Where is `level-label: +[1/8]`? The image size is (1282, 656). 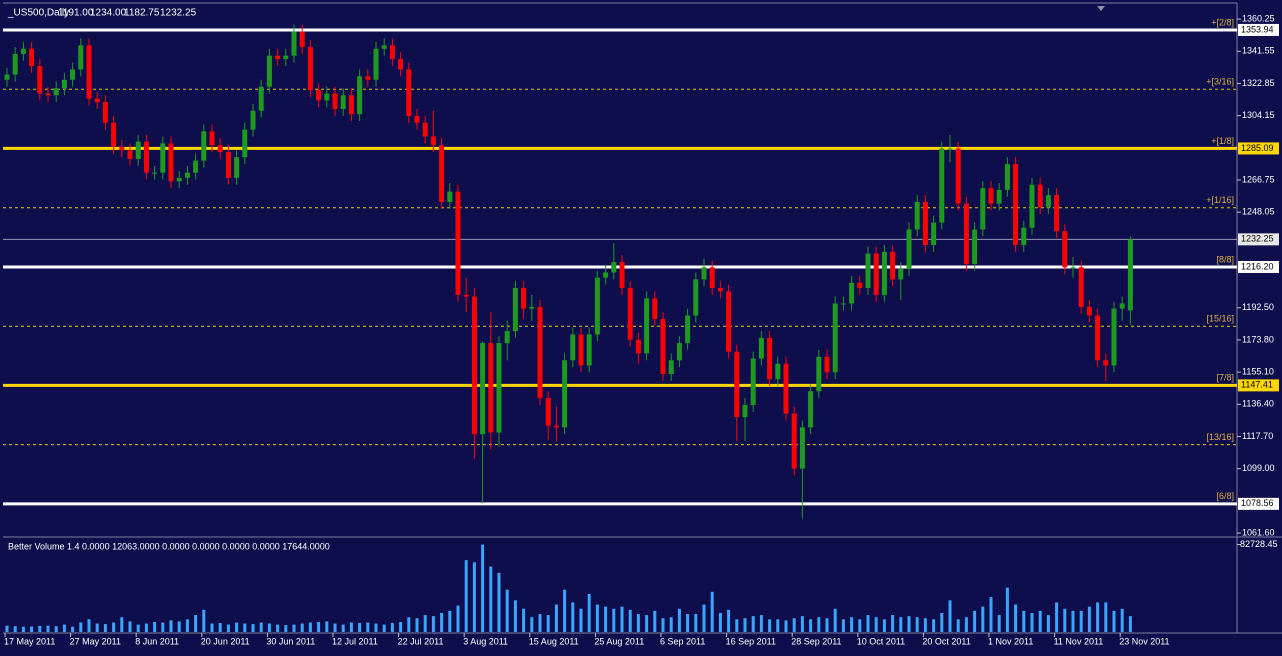 level-label: +[1/8] is located at coordinates (1222, 141).